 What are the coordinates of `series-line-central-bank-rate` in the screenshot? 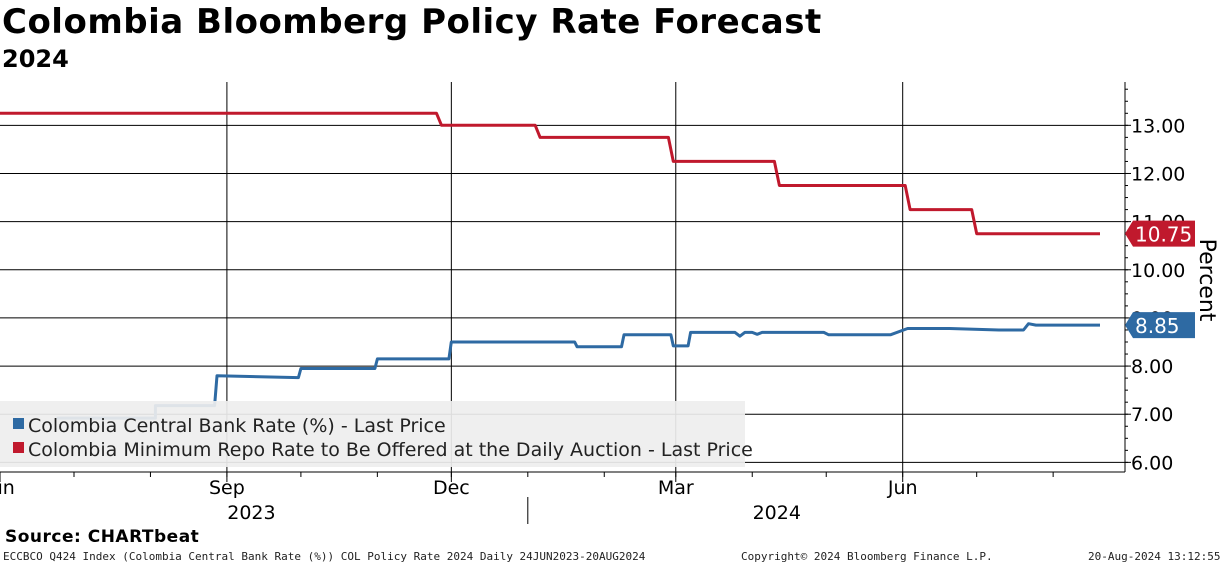 It's located at (578, 371).